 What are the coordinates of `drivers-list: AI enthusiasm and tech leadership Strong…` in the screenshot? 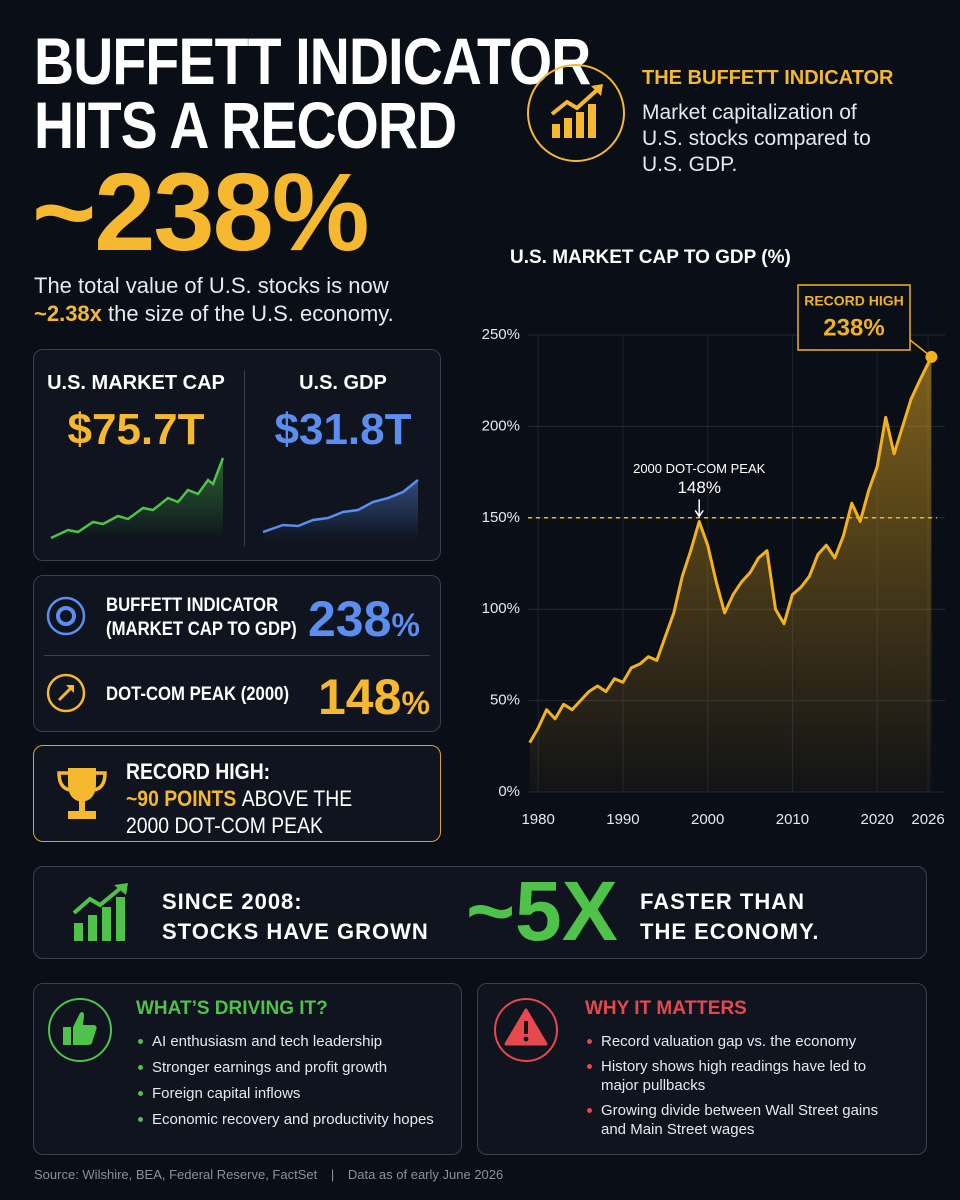 It's located at (296, 1084).